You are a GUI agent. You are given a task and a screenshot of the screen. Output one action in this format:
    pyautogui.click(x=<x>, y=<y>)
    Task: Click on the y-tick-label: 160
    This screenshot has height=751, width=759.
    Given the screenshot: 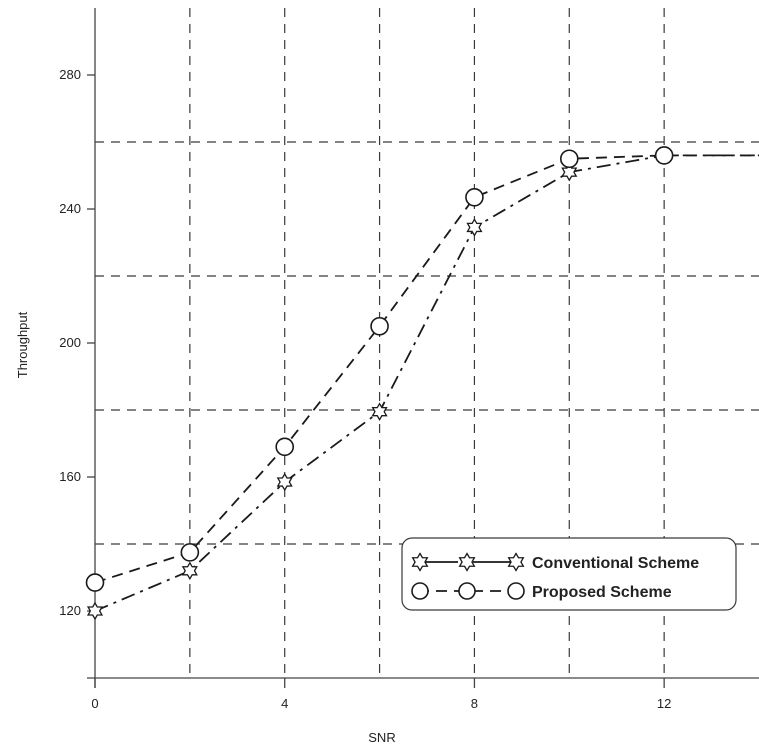 What is the action you would take?
    pyautogui.click(x=70, y=476)
    